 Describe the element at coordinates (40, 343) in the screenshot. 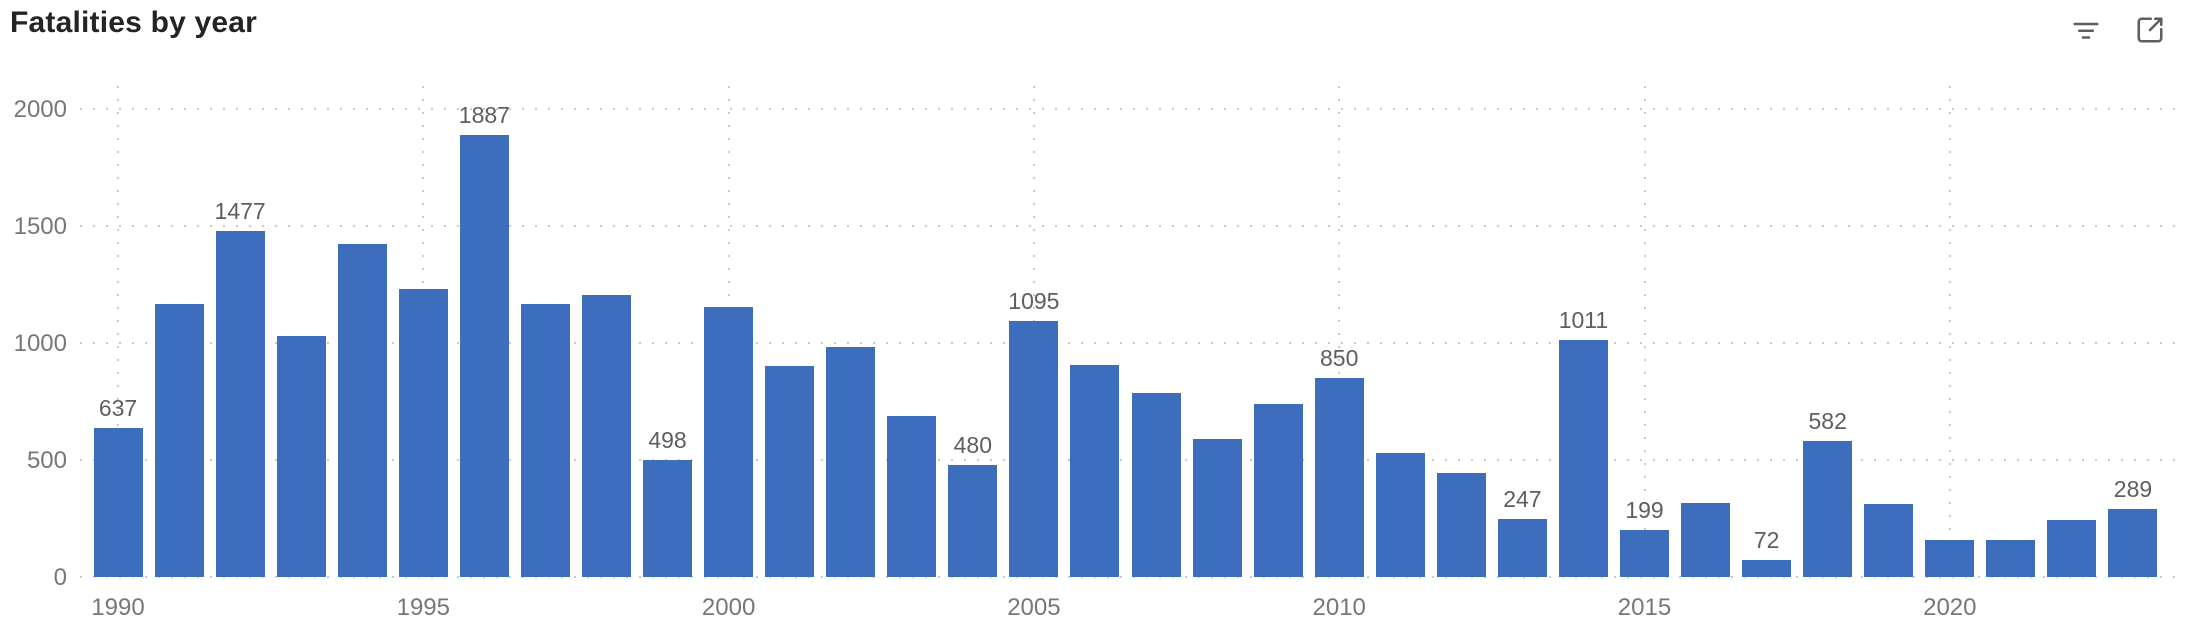

I see `y-axis-tick-label: 1000` at that location.